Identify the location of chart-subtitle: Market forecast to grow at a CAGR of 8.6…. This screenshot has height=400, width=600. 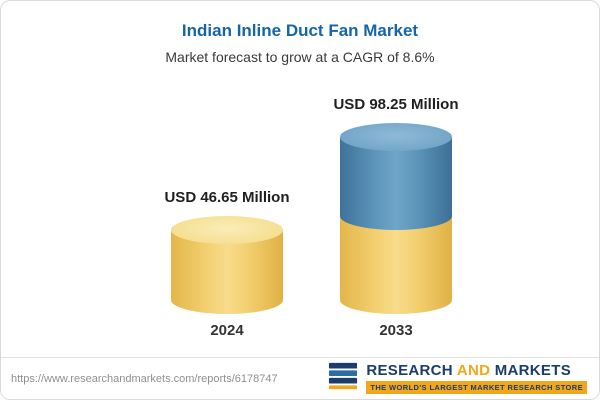
(300, 57).